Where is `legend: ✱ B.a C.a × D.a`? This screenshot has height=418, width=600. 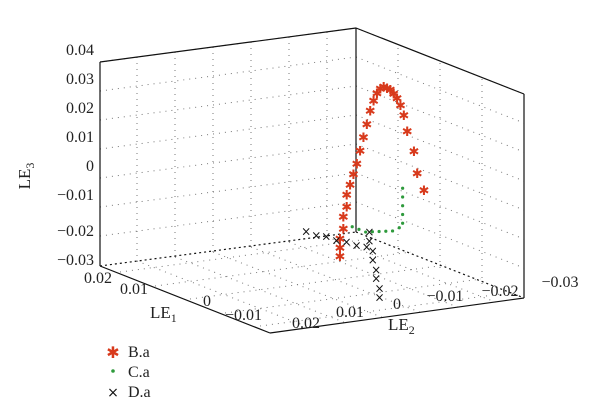 legend: ✱ B.a C.a × D.a is located at coordinates (128, 372).